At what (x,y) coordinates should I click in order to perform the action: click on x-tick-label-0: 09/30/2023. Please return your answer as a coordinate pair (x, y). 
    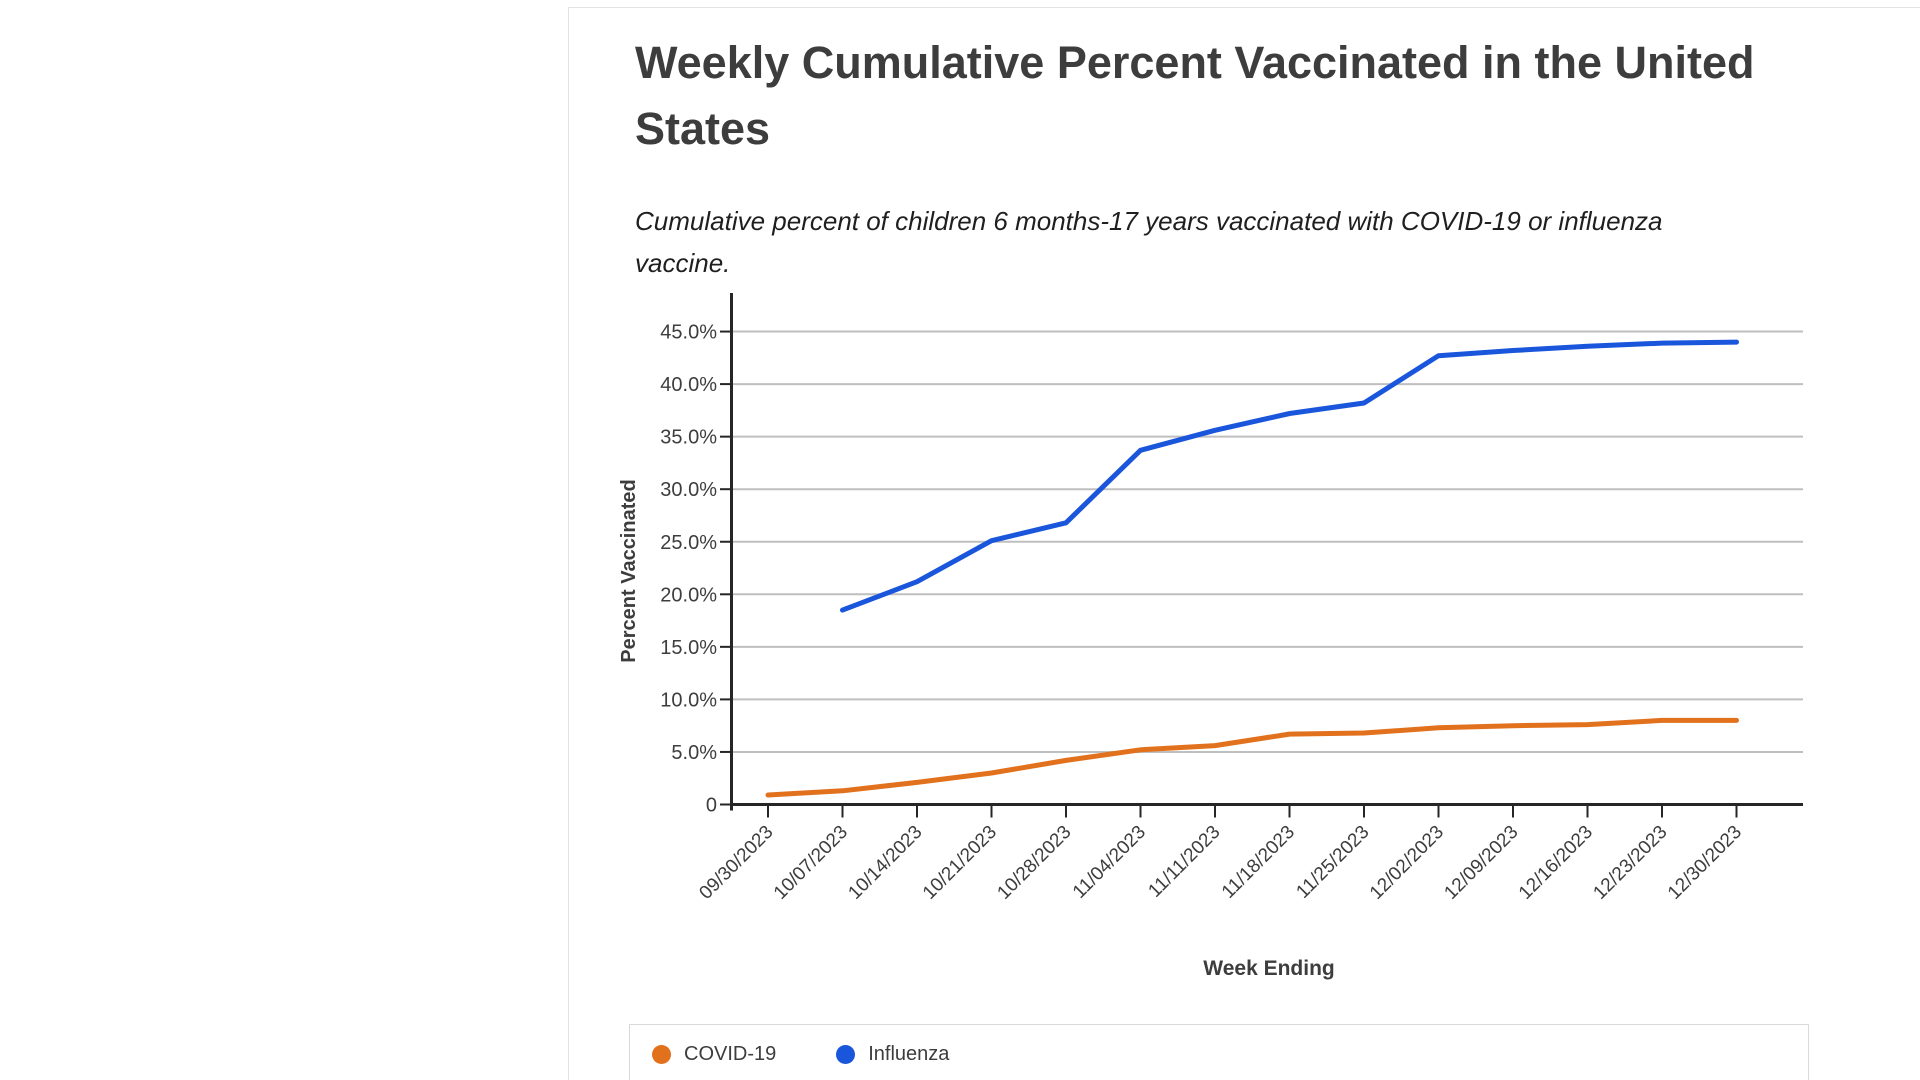
    Looking at the image, I should click on (736, 863).